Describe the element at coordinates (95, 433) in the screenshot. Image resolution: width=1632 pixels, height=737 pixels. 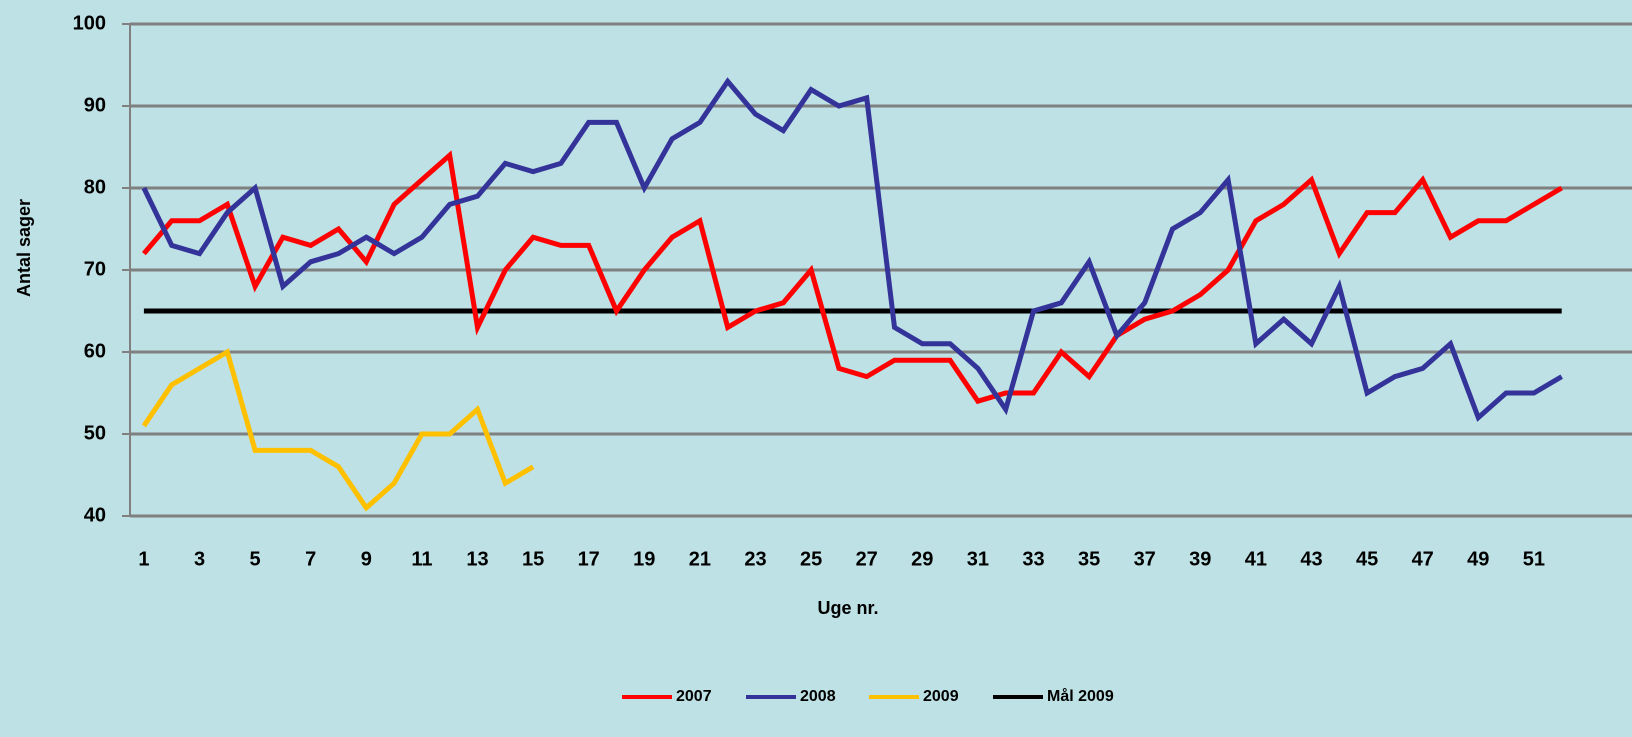
I see `y-tick-label: 50` at that location.